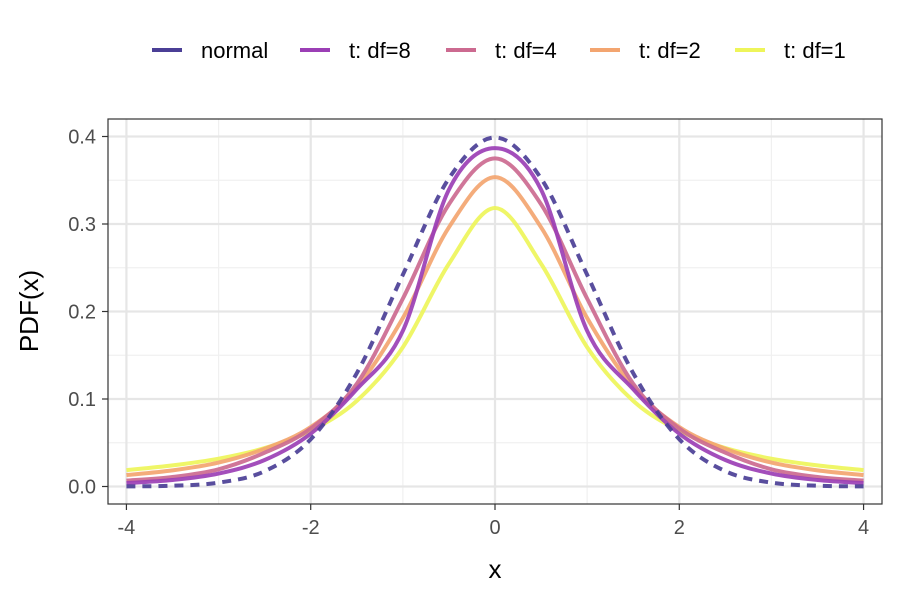 The width and height of the screenshot is (900, 600). I want to click on x-axis: -4 -2 0 2 4, so click(493, 521).